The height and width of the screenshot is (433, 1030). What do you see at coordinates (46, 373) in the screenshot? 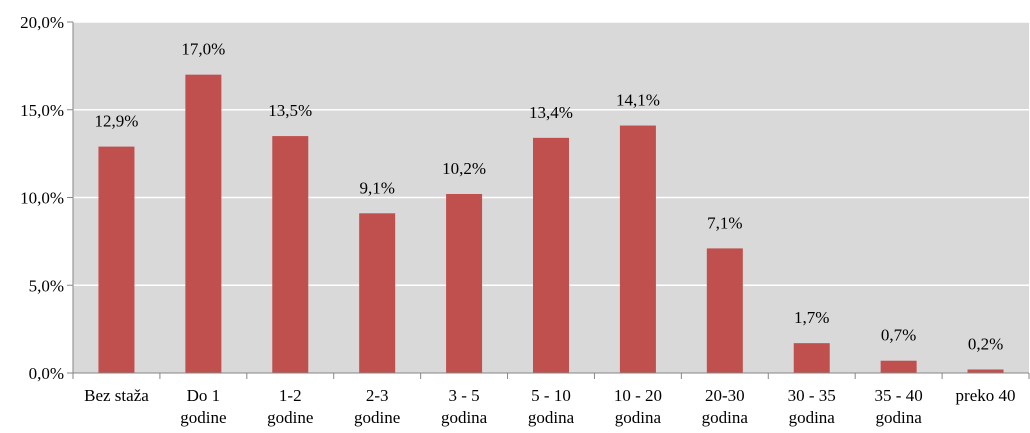
I see `y-tick-label: 0,0%` at bounding box center [46, 373].